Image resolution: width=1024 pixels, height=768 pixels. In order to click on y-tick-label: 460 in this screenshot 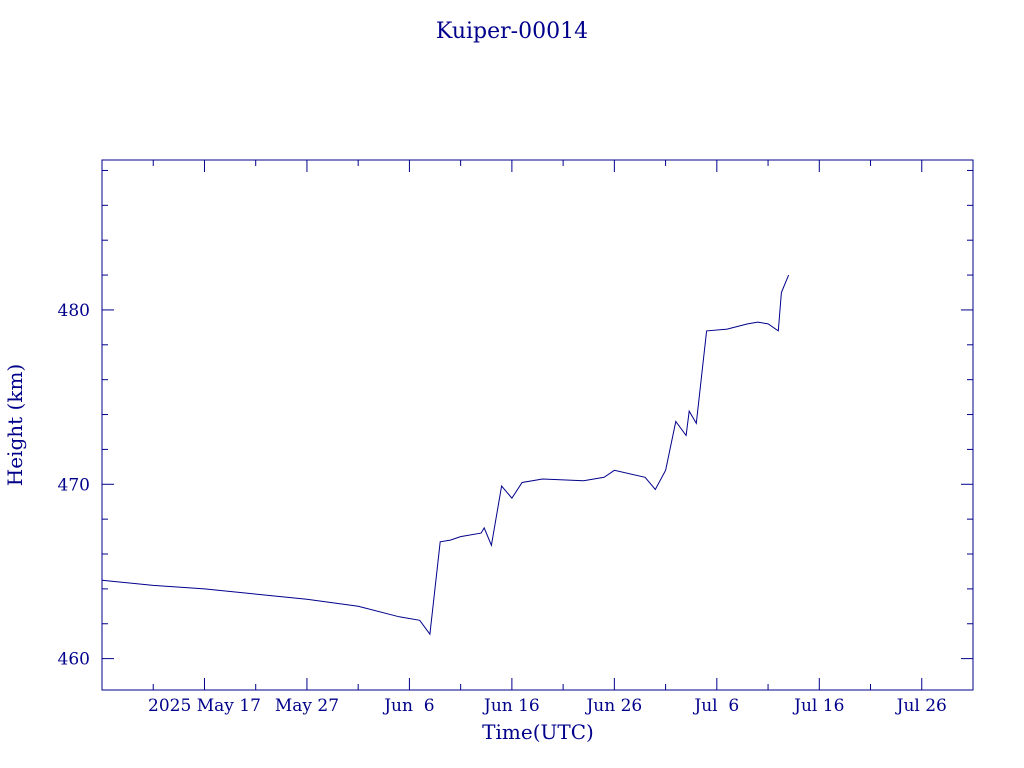, I will do `click(74, 660)`.